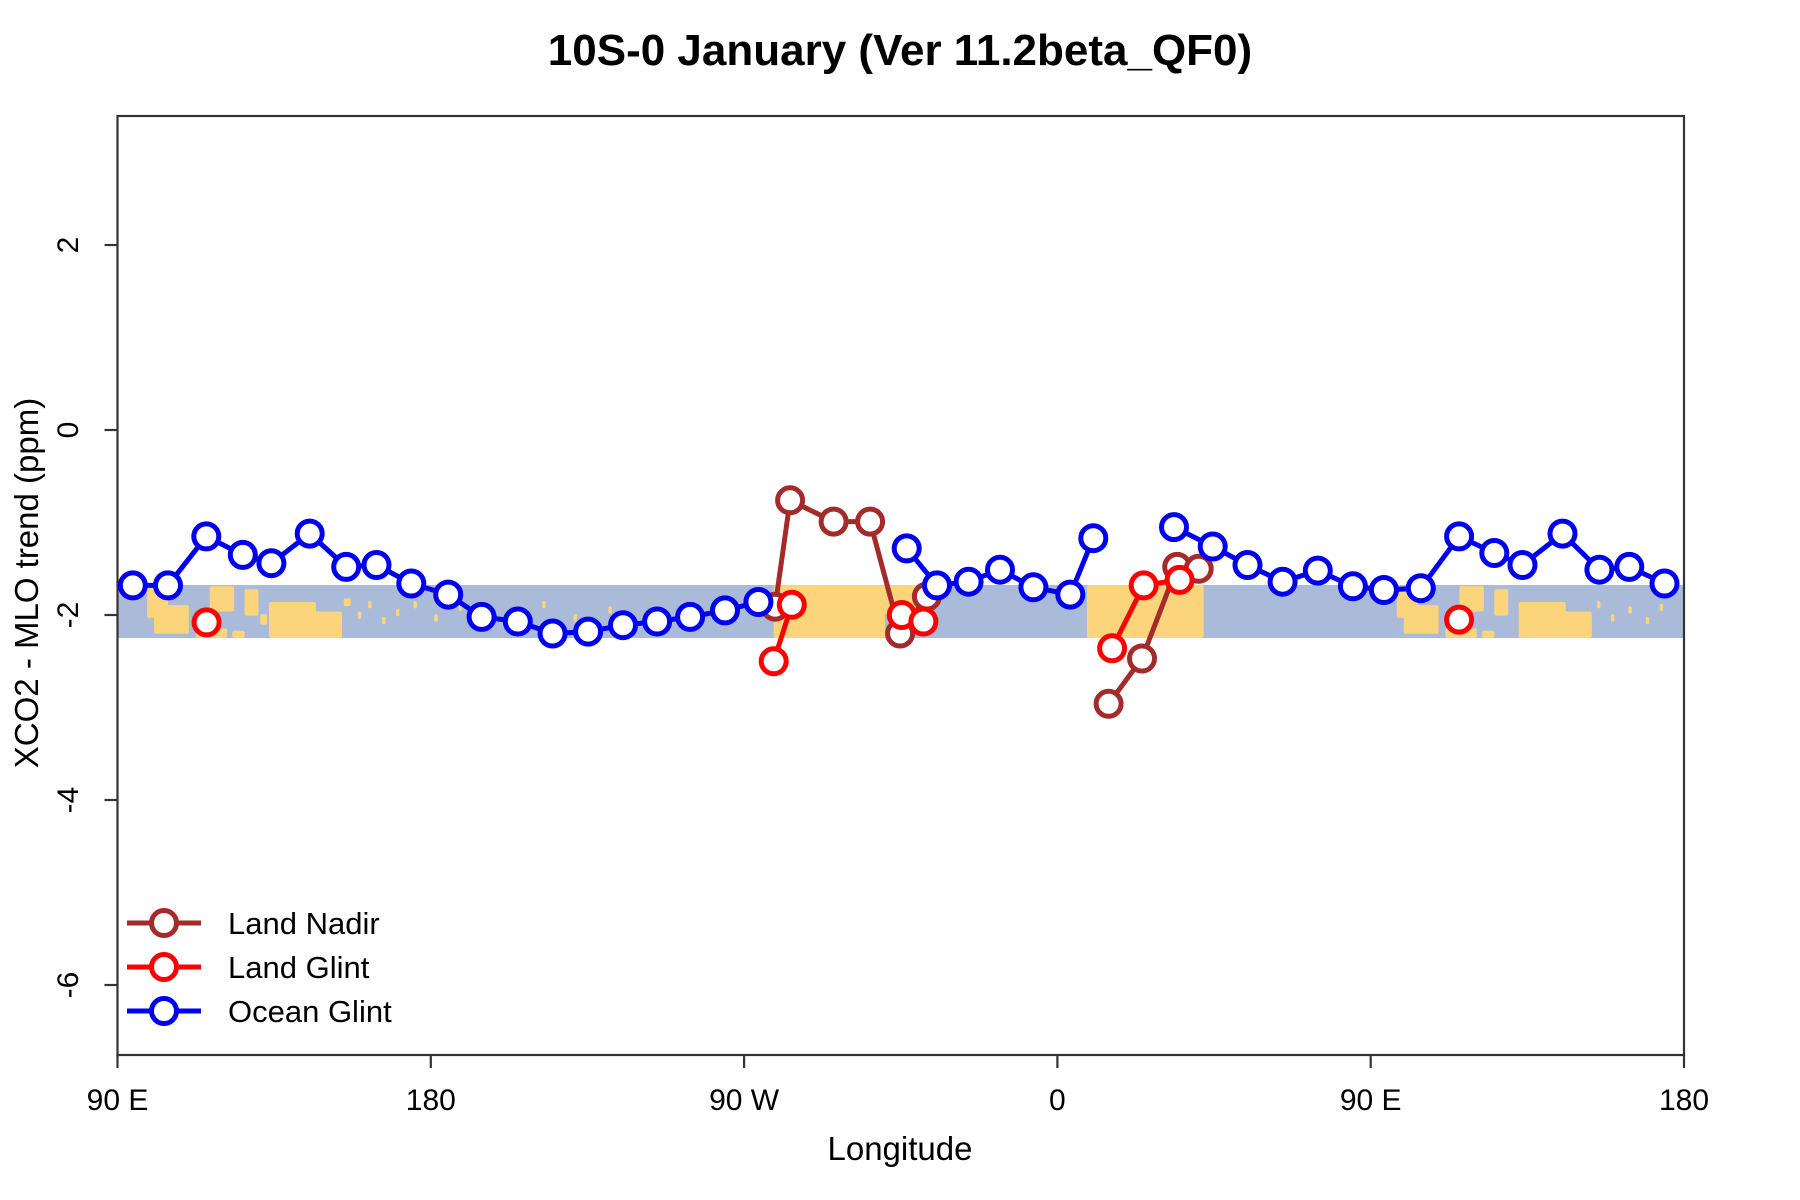 This screenshot has height=1200, width=1800. Describe the element at coordinates (164, 923) in the screenshot. I see `legend-marker-land-nadir` at that location.